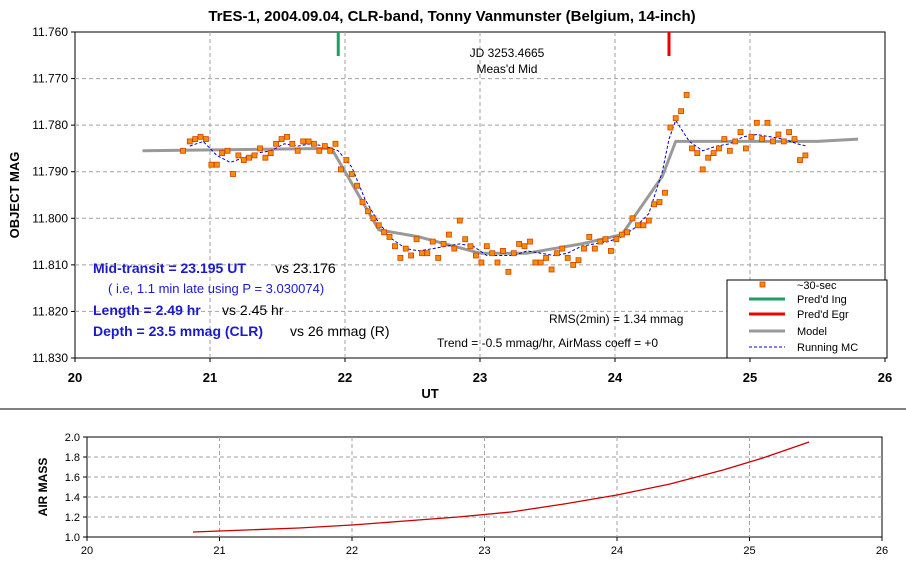  I want to click on x-tick-label: 24, so click(615, 377).